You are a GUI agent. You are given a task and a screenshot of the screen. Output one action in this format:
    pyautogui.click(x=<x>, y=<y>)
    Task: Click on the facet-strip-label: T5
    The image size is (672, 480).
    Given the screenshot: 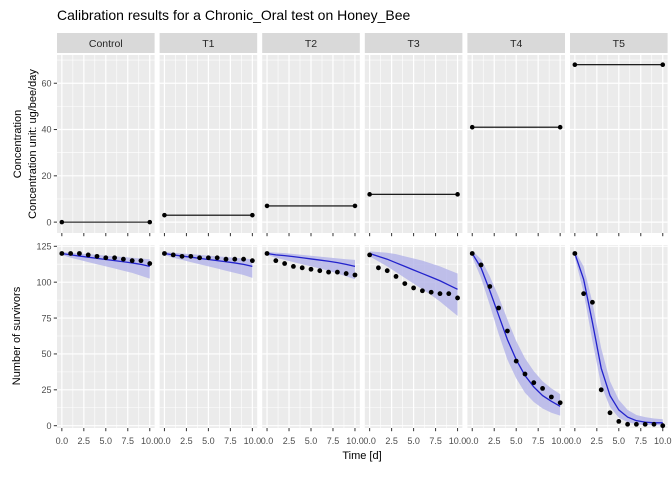 What is the action you would take?
    pyautogui.click(x=619, y=44)
    